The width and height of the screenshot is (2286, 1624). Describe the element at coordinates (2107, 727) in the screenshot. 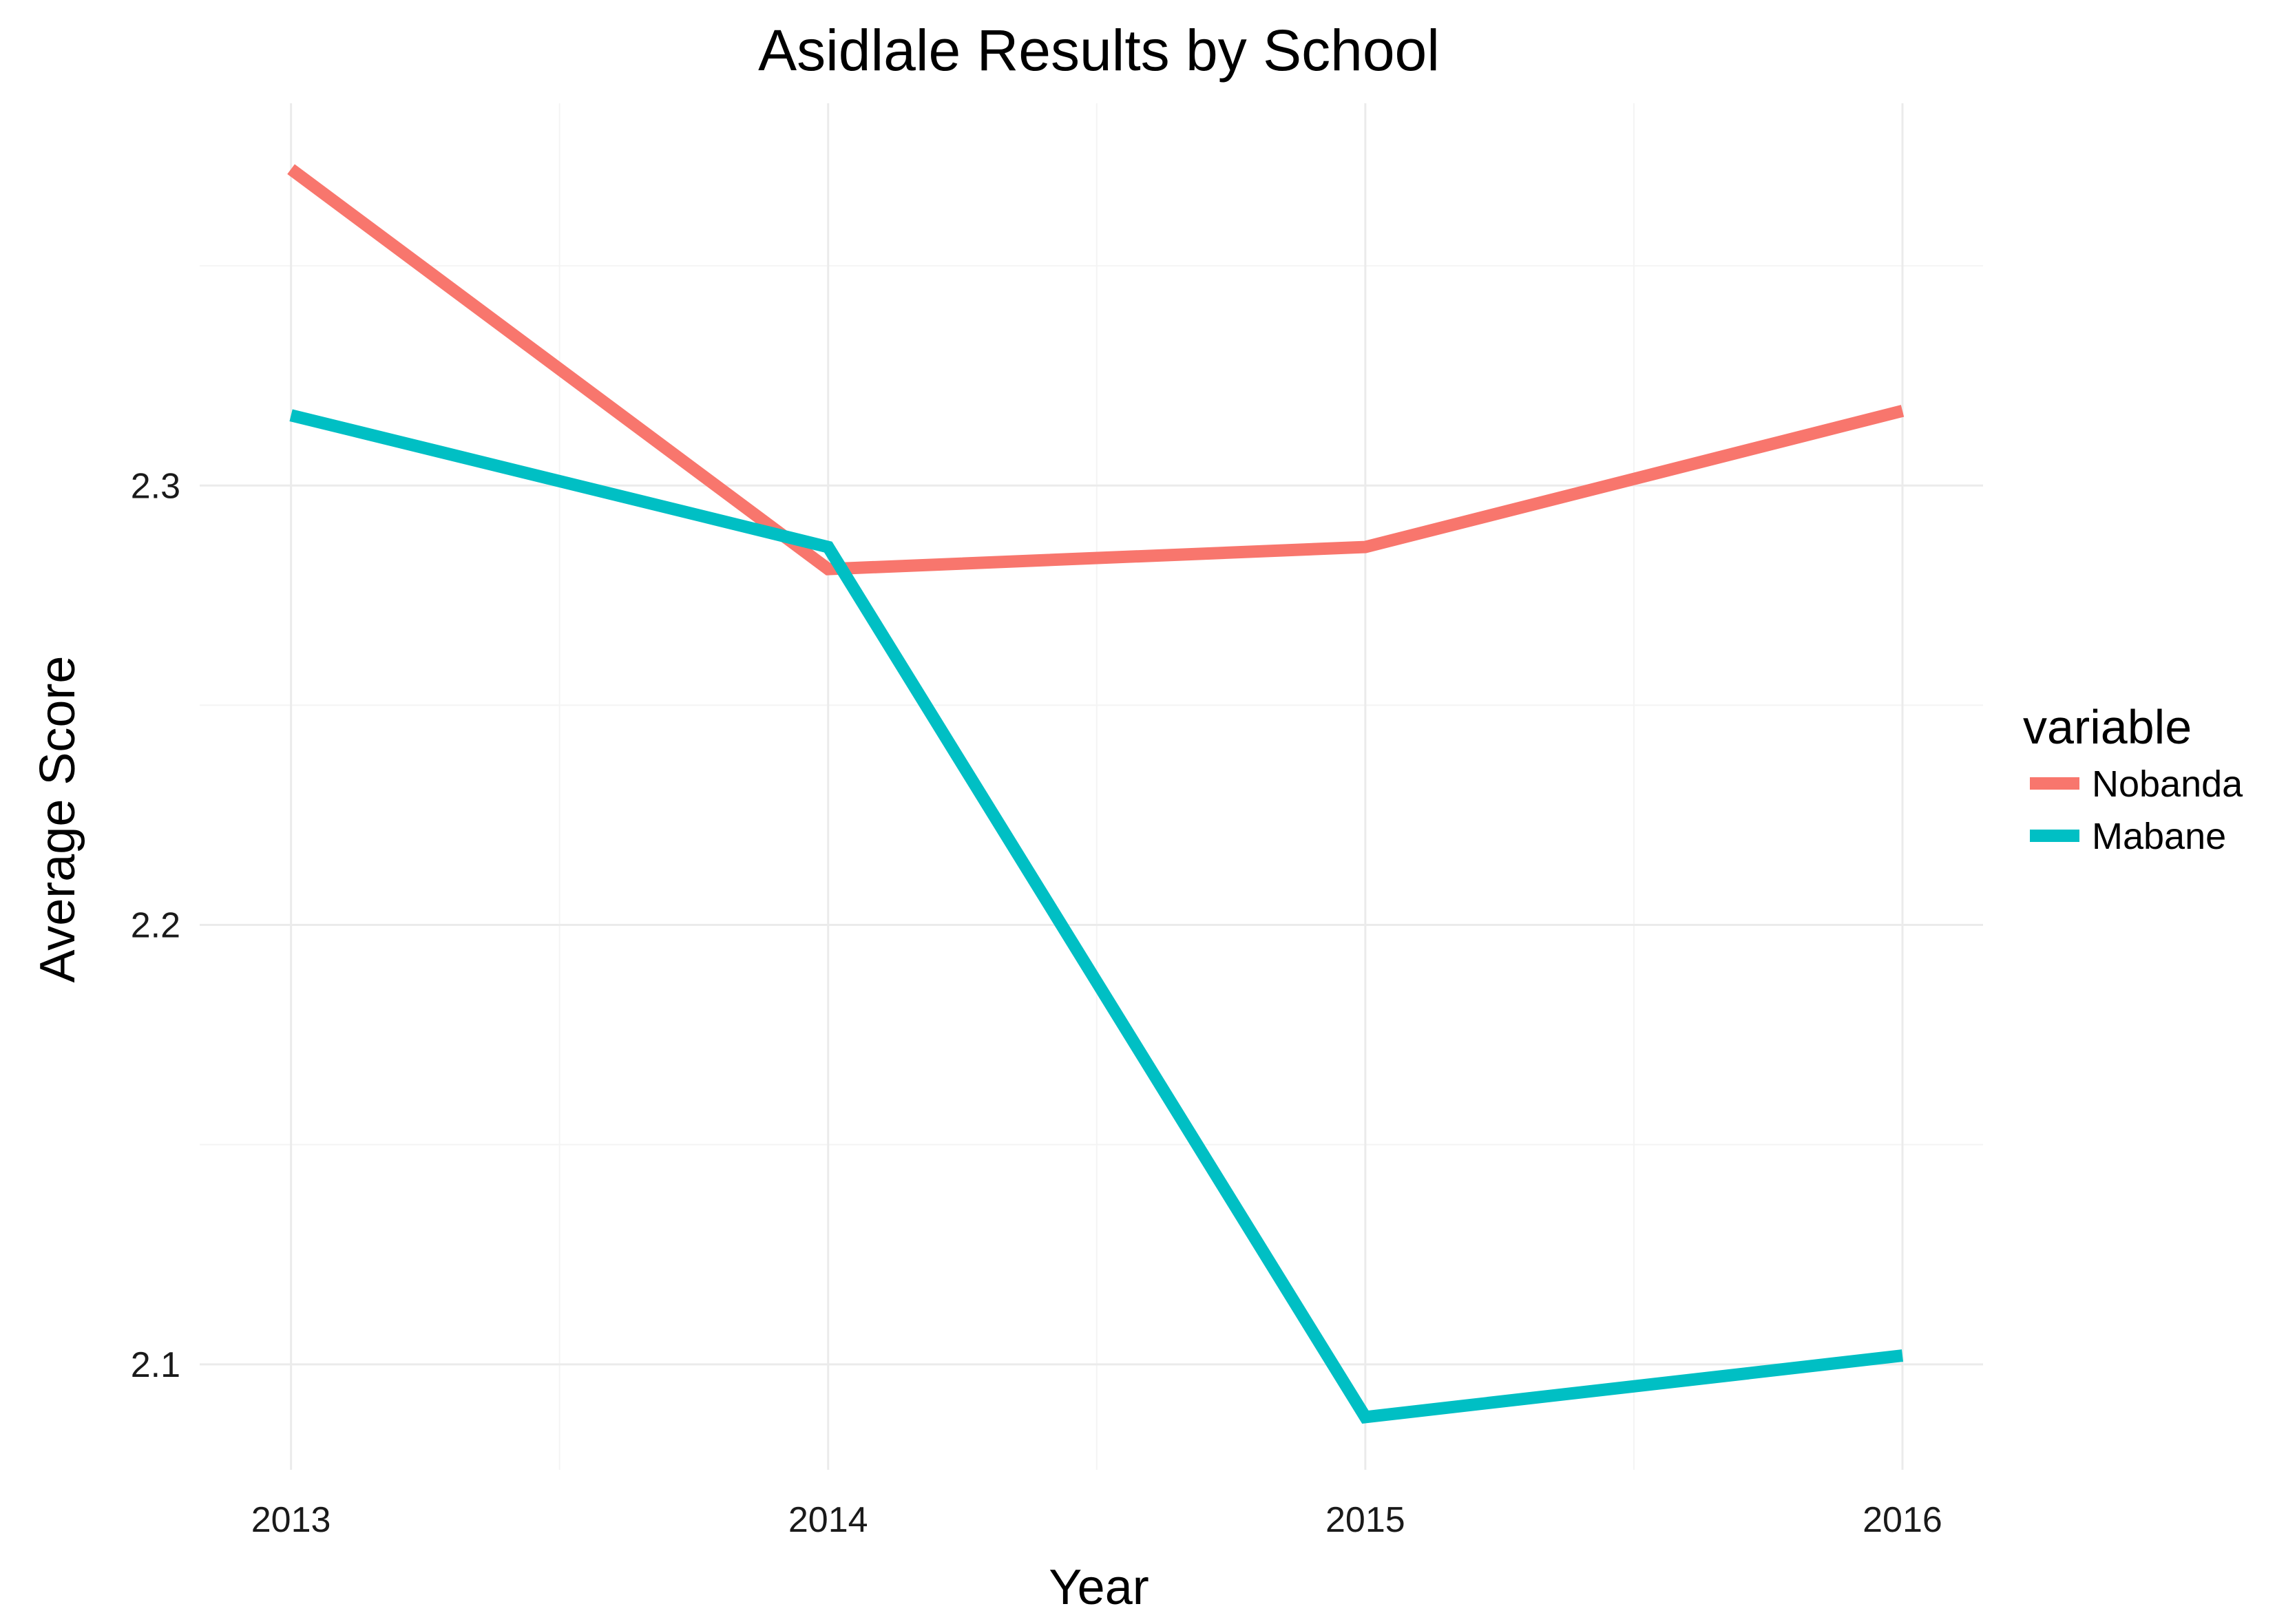

I see `legend-title: variable` at that location.